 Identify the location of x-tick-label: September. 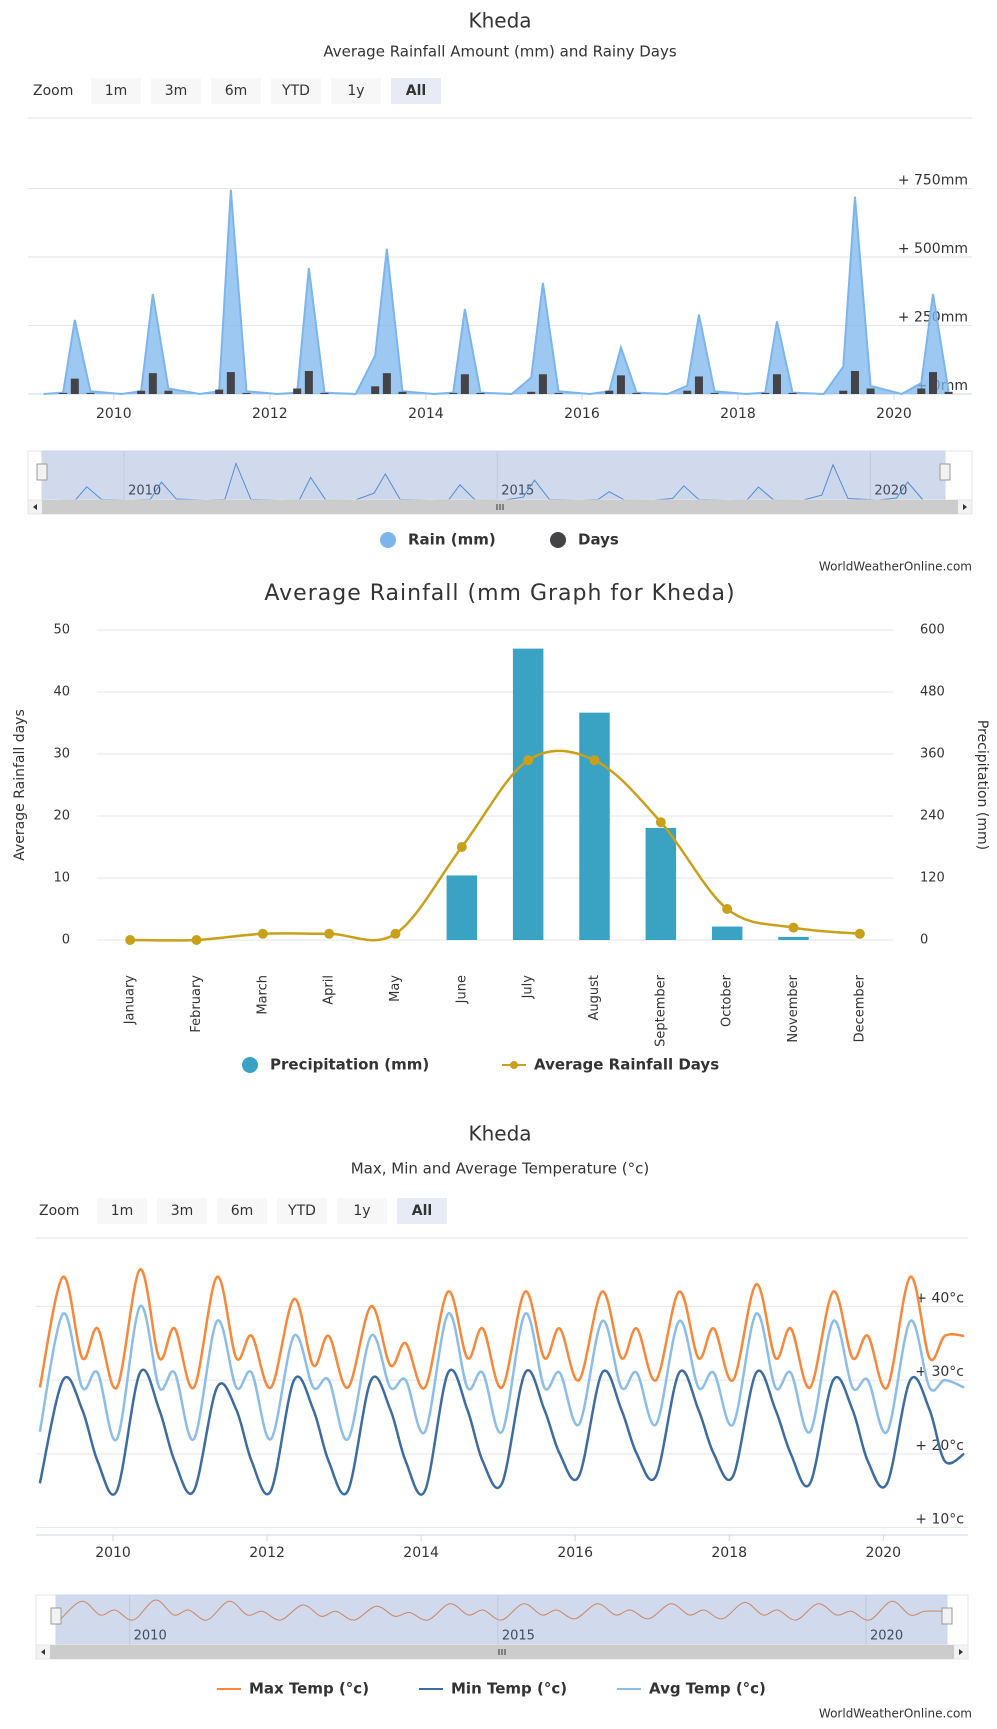
(660, 1010).